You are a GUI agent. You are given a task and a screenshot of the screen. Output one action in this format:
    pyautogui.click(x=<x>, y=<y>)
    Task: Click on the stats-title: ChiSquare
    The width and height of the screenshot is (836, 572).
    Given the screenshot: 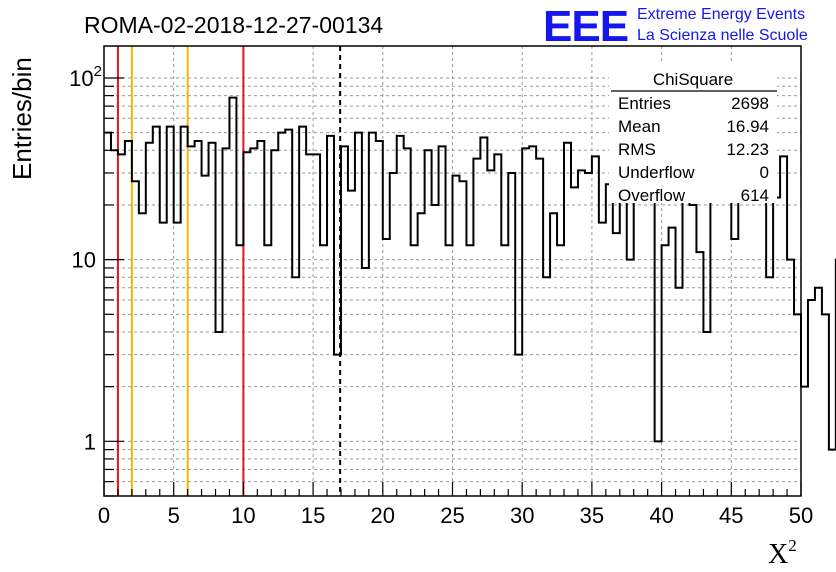 What is the action you would take?
    pyautogui.click(x=693, y=79)
    